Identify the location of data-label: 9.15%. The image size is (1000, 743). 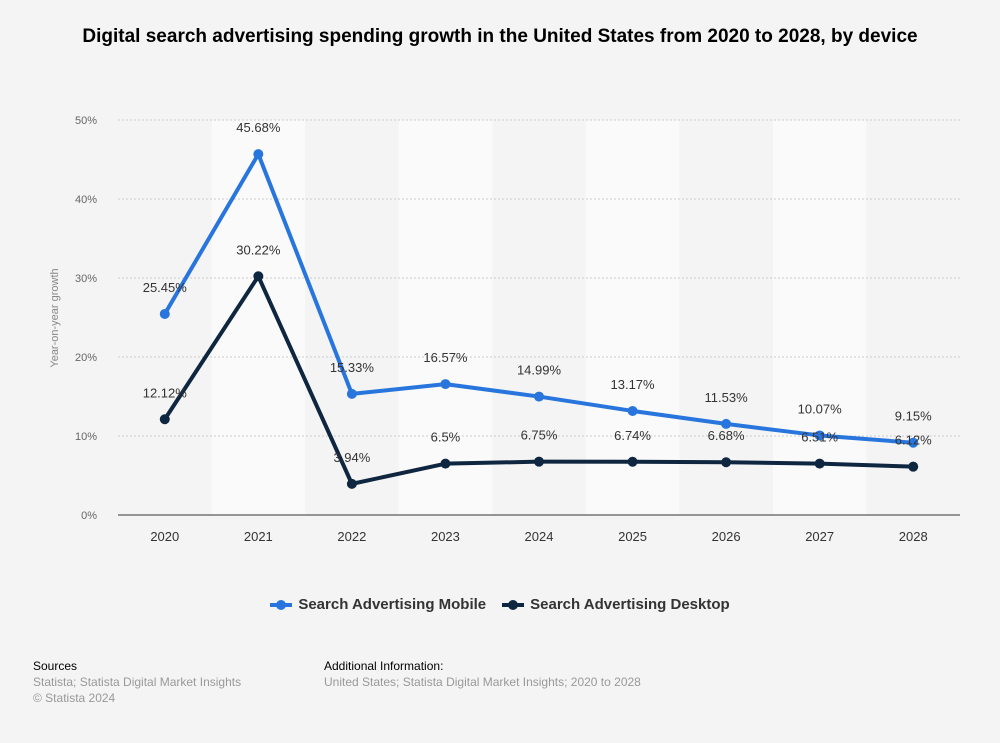
(913, 416).